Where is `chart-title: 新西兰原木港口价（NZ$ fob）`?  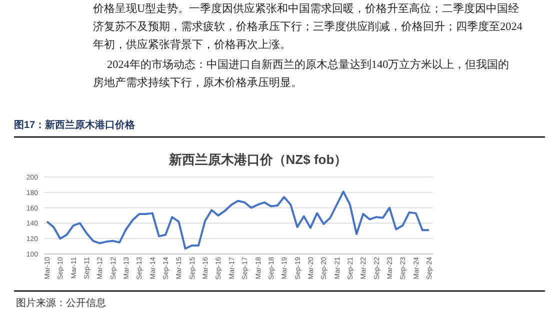 chart-title: 新西兰原木港口价（NZ$ fob） is located at coordinates (258, 159).